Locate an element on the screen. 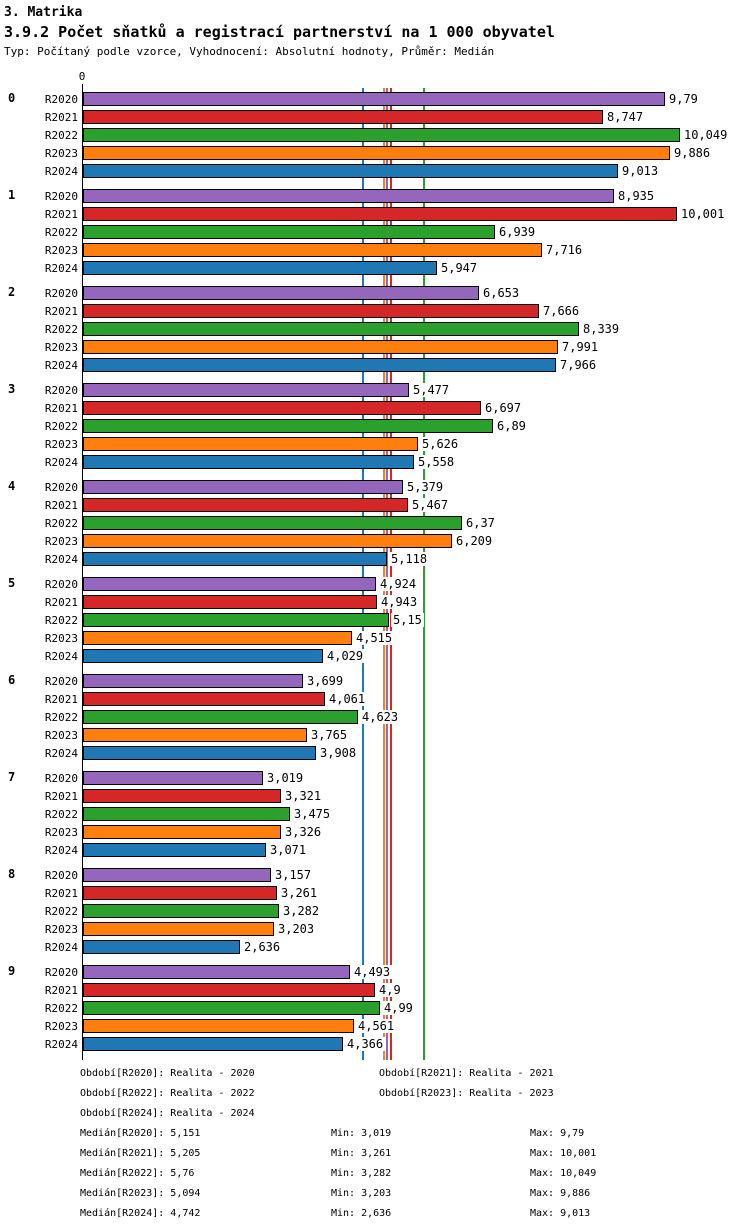  bar-value-r2023-group-6: 3,765 is located at coordinates (329, 735).